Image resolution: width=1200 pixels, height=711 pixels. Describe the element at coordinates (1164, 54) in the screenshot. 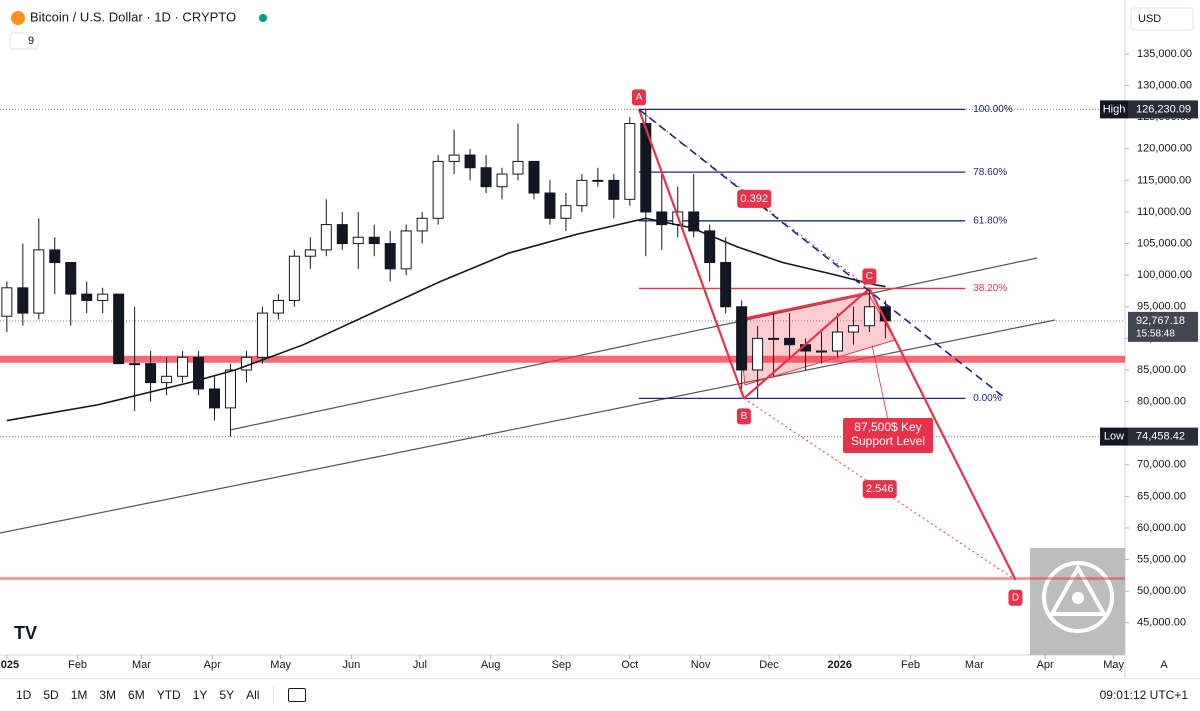

I see `y-tick-label: 135,000.00` at that location.